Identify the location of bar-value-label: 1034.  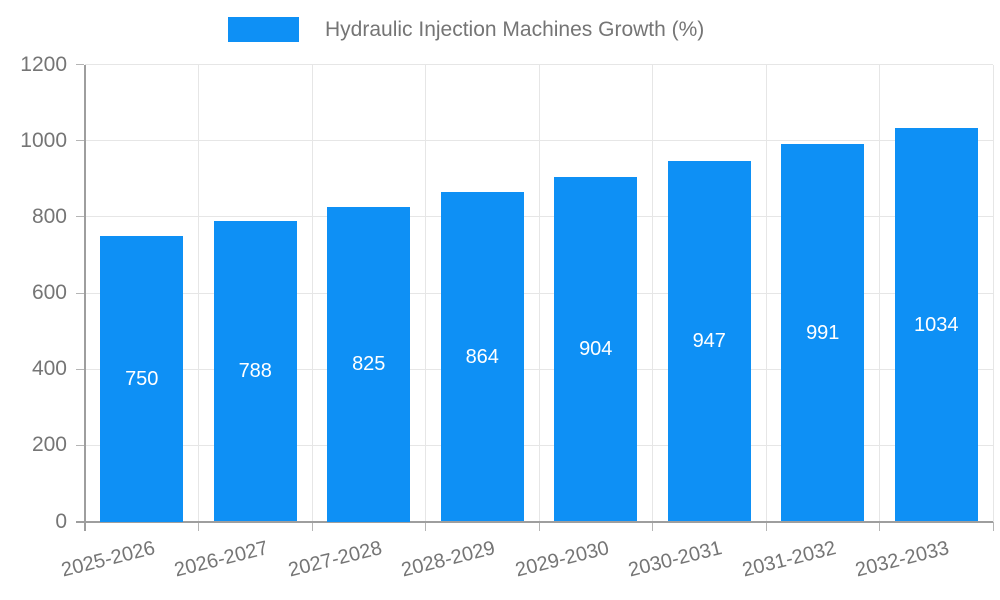
(936, 324).